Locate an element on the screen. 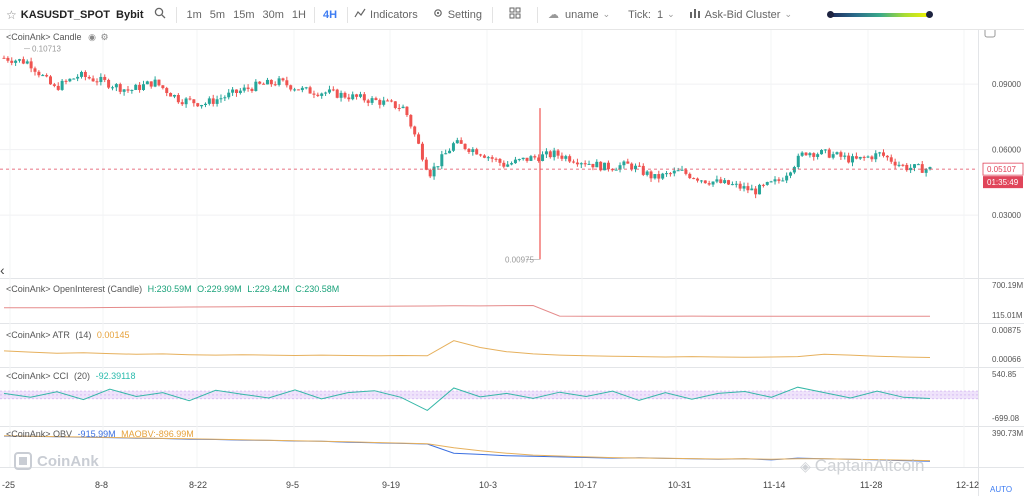  setting-label: Setting is located at coordinates (464, 14).